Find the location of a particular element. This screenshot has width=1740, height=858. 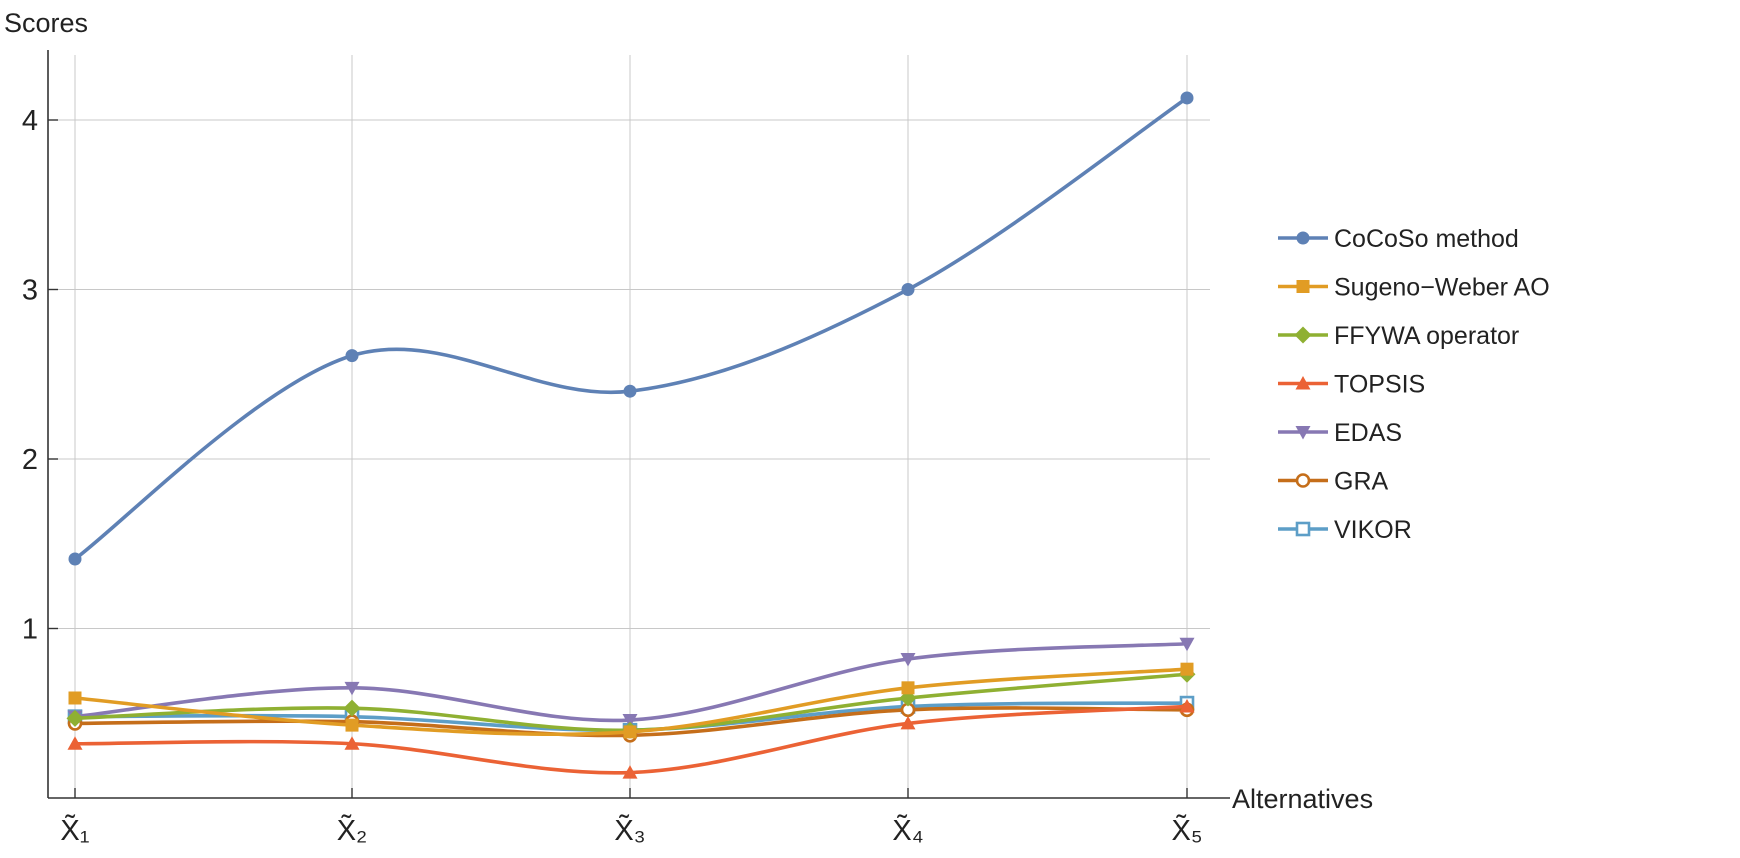

series-topsis is located at coordinates (631, 738).